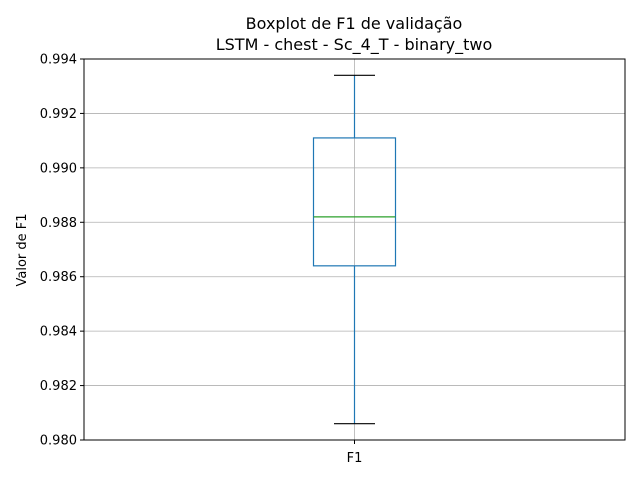  I want to click on chart-title-line2: LSTM - chest - Sc_4_T - binary_two, so click(354, 45).